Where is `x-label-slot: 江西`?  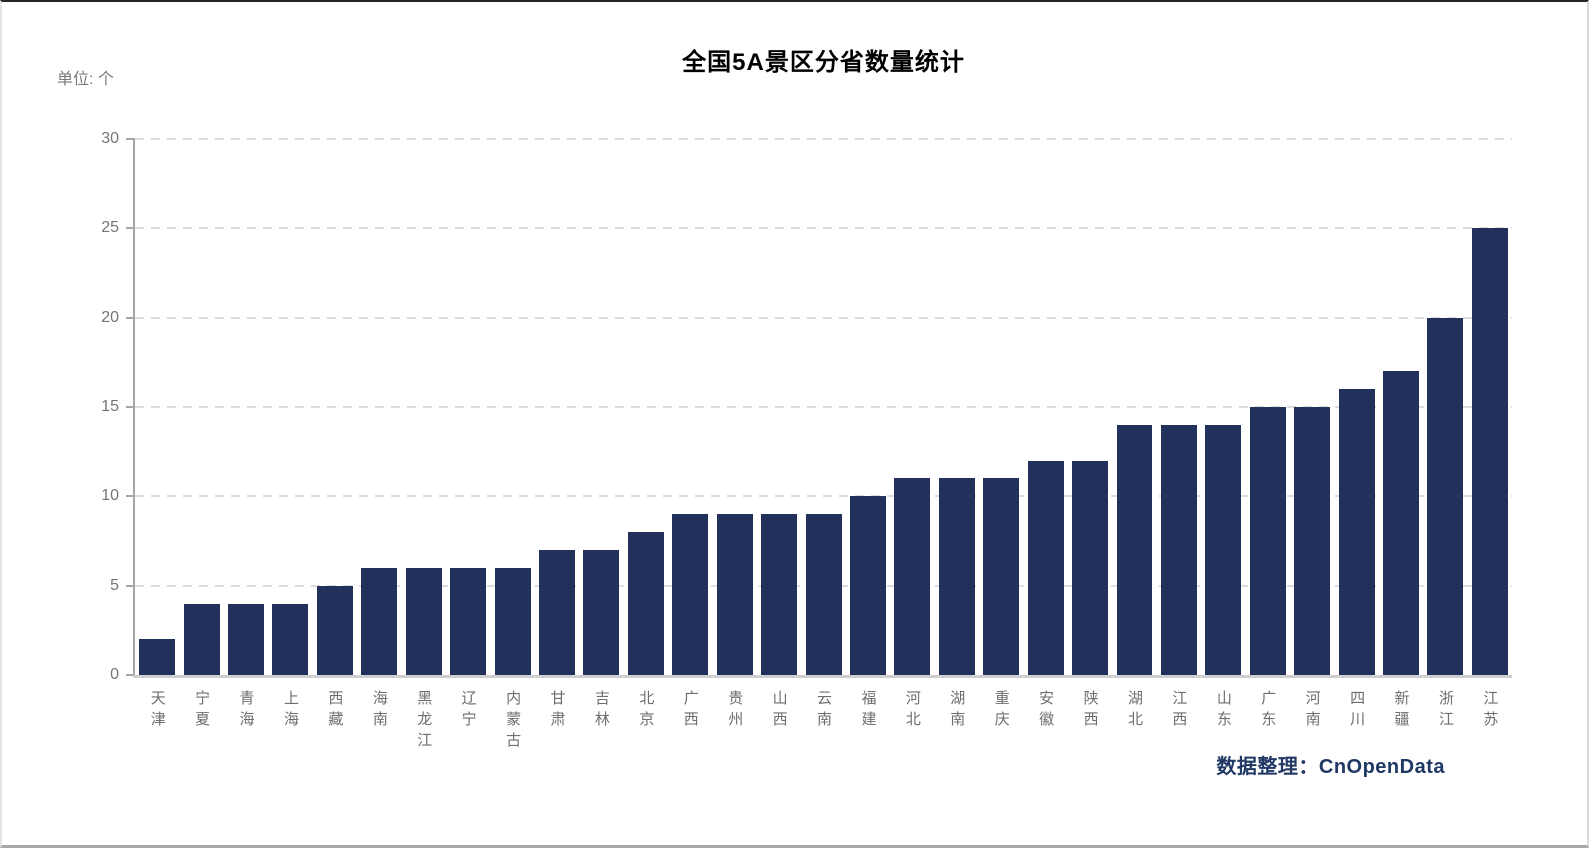
x-label-slot: 江西 is located at coordinates (1179, 721).